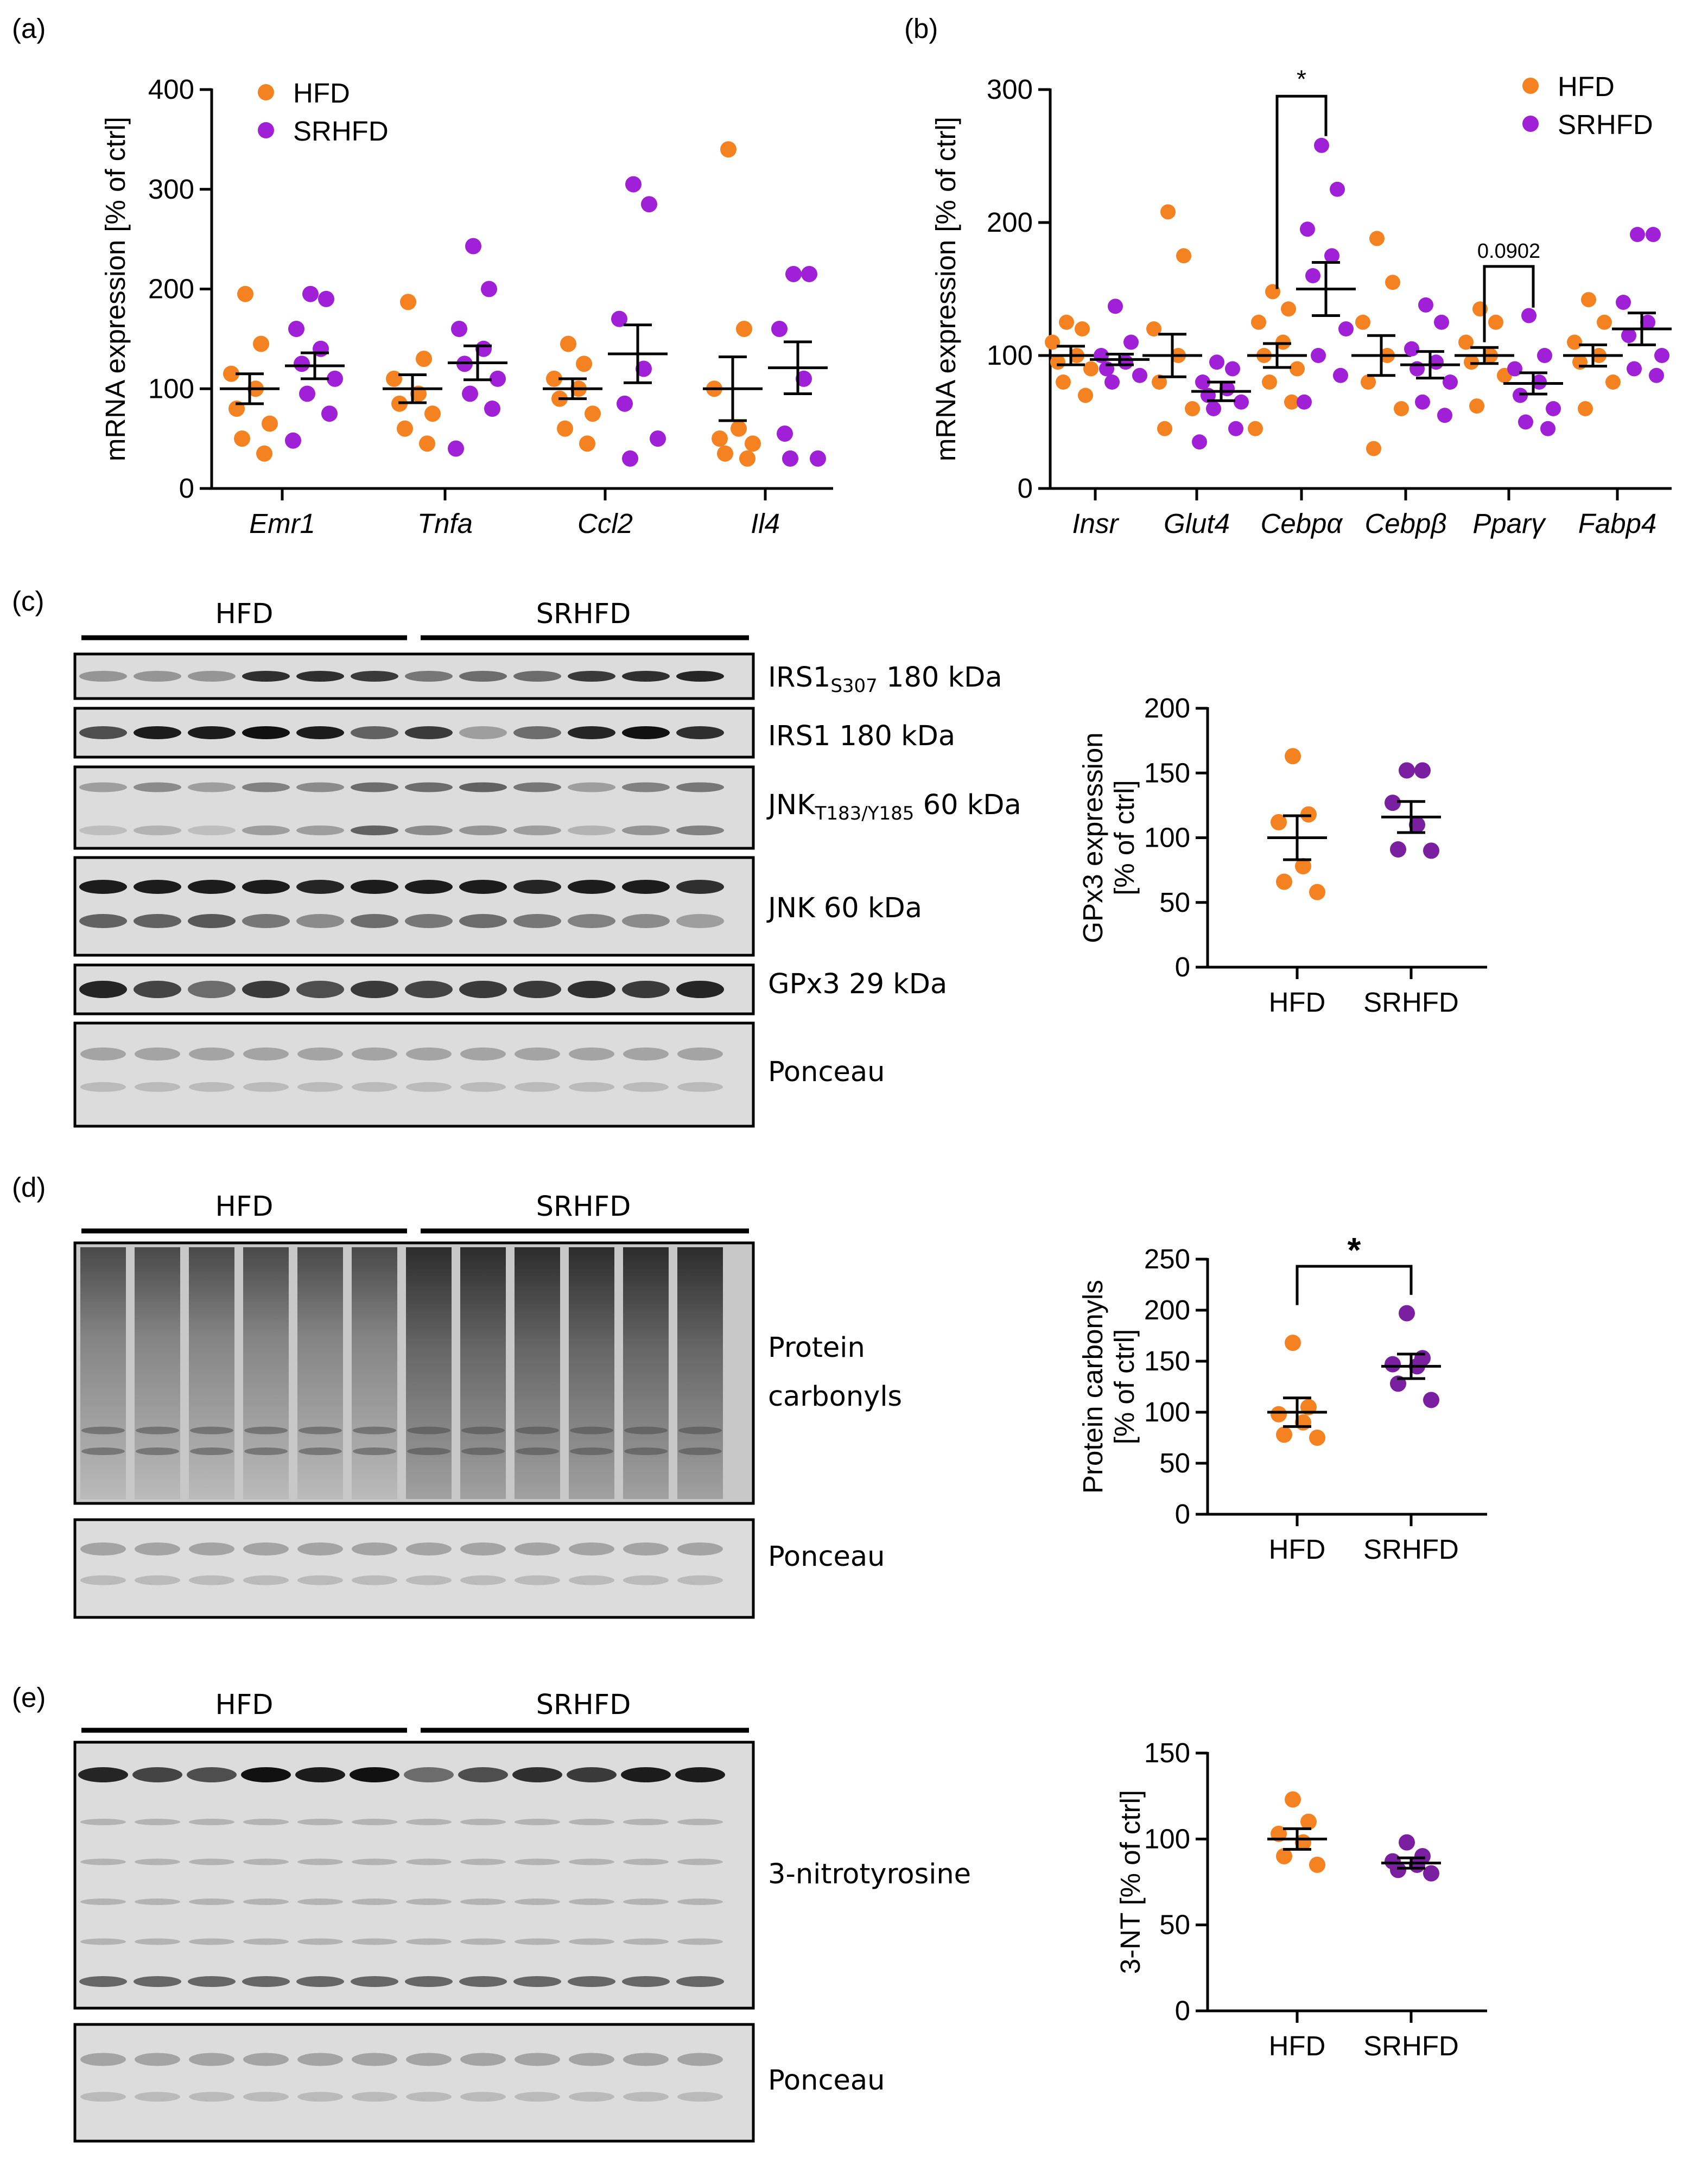  What do you see at coordinates (1130, 1882) in the screenshot?
I see `y-axis-title-e: 3-NT [% of ctrl]` at bounding box center [1130, 1882].